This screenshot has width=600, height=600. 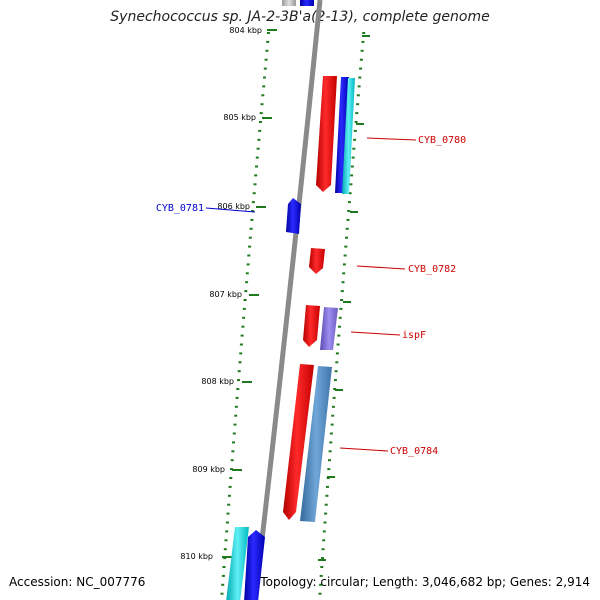 What do you see at coordinates (287, 300) in the screenshot?
I see `genome-backbone` at bounding box center [287, 300].